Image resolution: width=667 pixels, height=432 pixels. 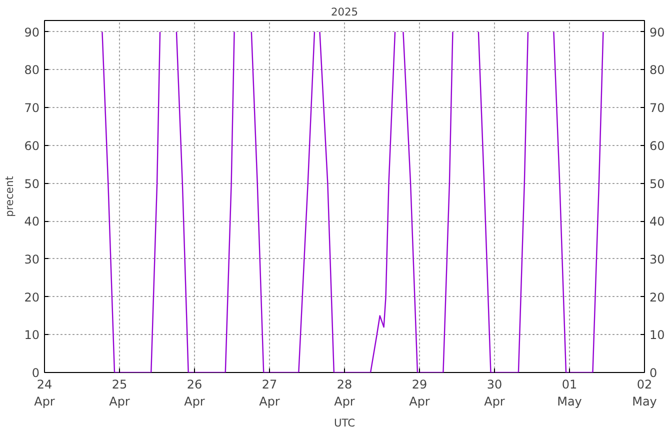 What do you see at coordinates (32, 297) in the screenshot?
I see `y-tick-label: 20` at bounding box center [32, 297].